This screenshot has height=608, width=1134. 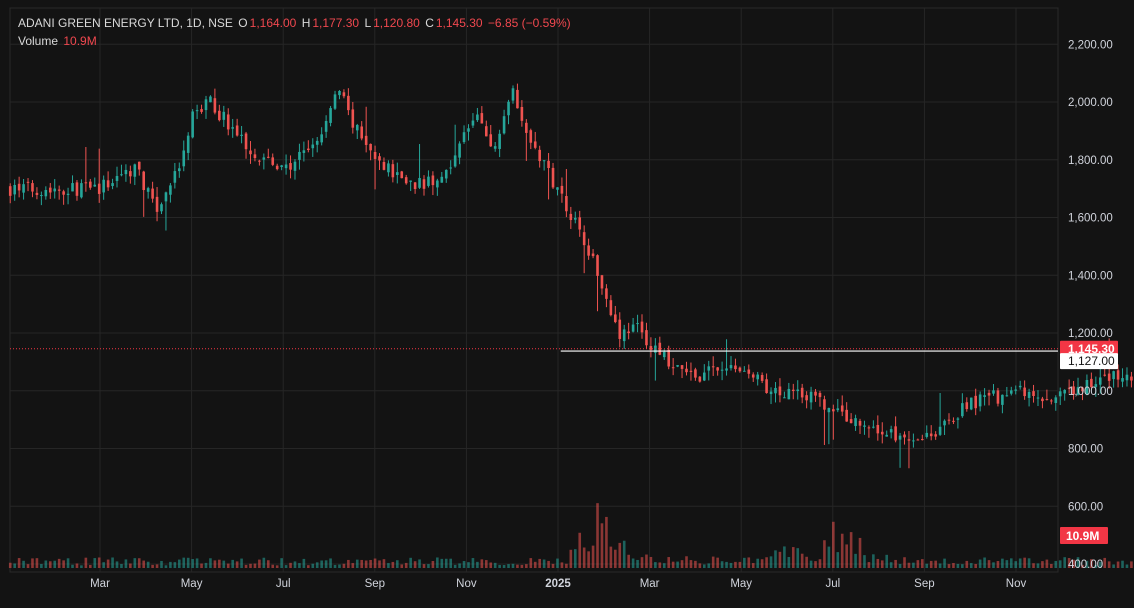 What do you see at coordinates (832, 584) in the screenshot?
I see `x-tick-label: Jul` at bounding box center [832, 584].